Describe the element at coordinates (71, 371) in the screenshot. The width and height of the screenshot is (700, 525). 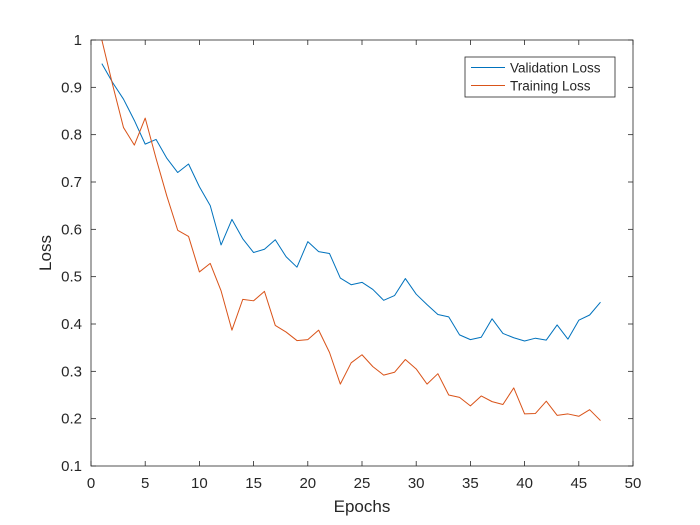
I see `y-tick-label: 0.3` at that location.